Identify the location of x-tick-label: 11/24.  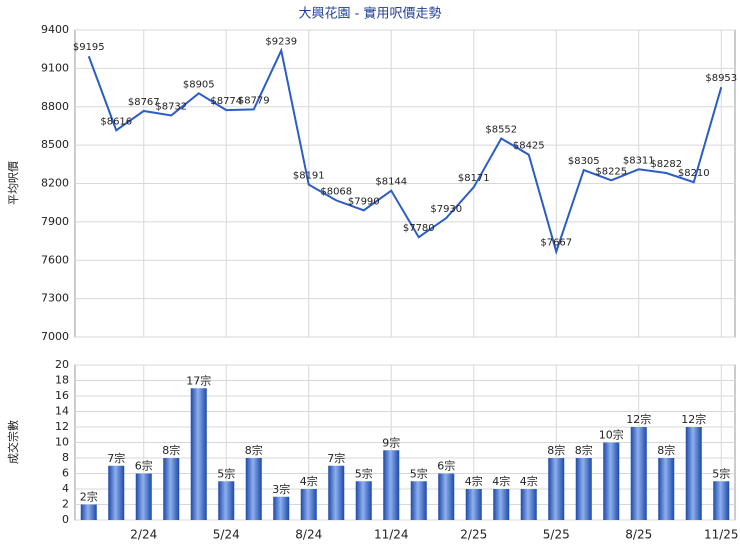
(391, 535).